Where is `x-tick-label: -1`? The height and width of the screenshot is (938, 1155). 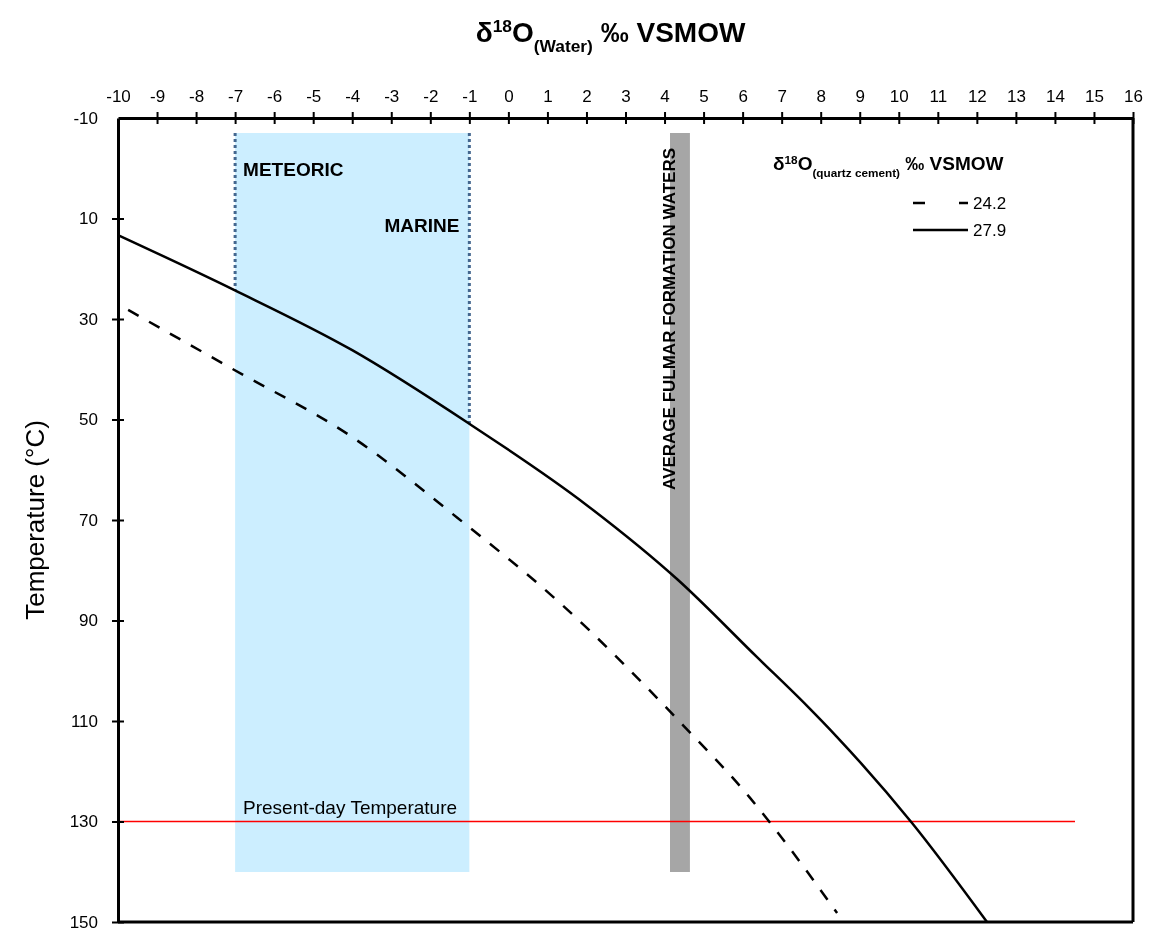
x-tick-label: -1 is located at coordinates (470, 96).